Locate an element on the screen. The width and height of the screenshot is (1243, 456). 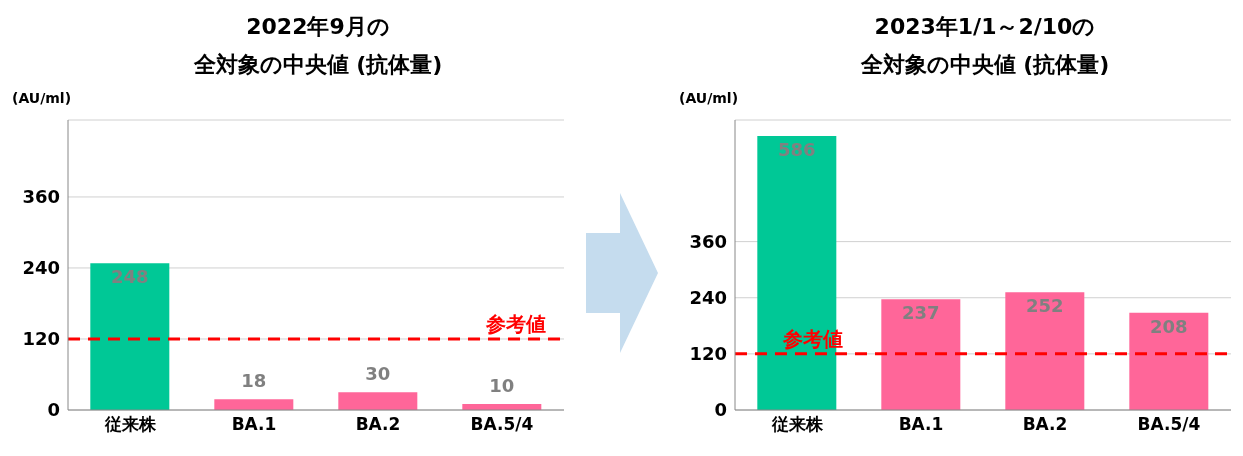
data-label: 30 is located at coordinates (378, 374).